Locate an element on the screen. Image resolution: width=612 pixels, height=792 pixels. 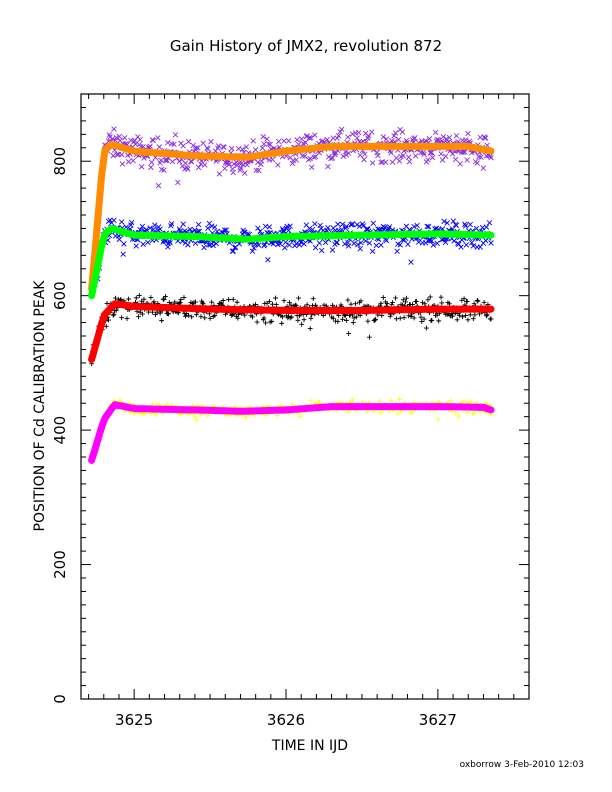
y-tick-label: 200 is located at coordinates (60, 564).